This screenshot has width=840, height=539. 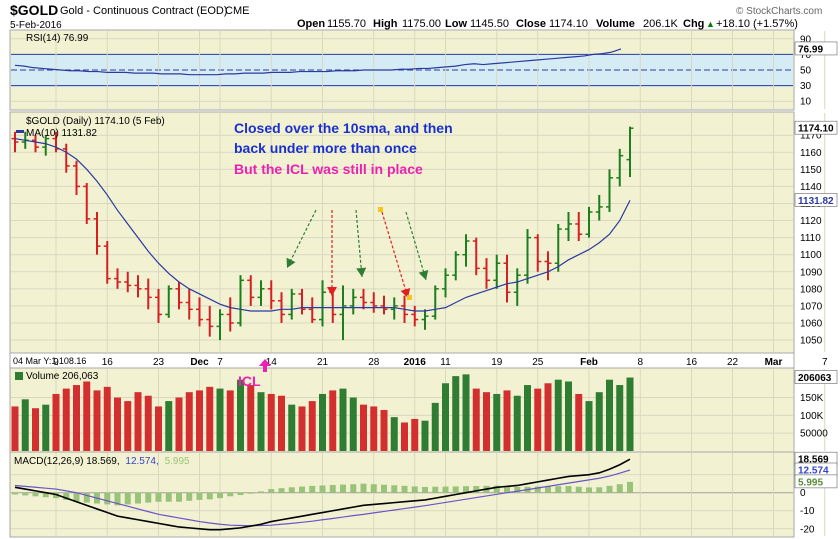 I want to click on volume-layer, so click(x=322, y=412).